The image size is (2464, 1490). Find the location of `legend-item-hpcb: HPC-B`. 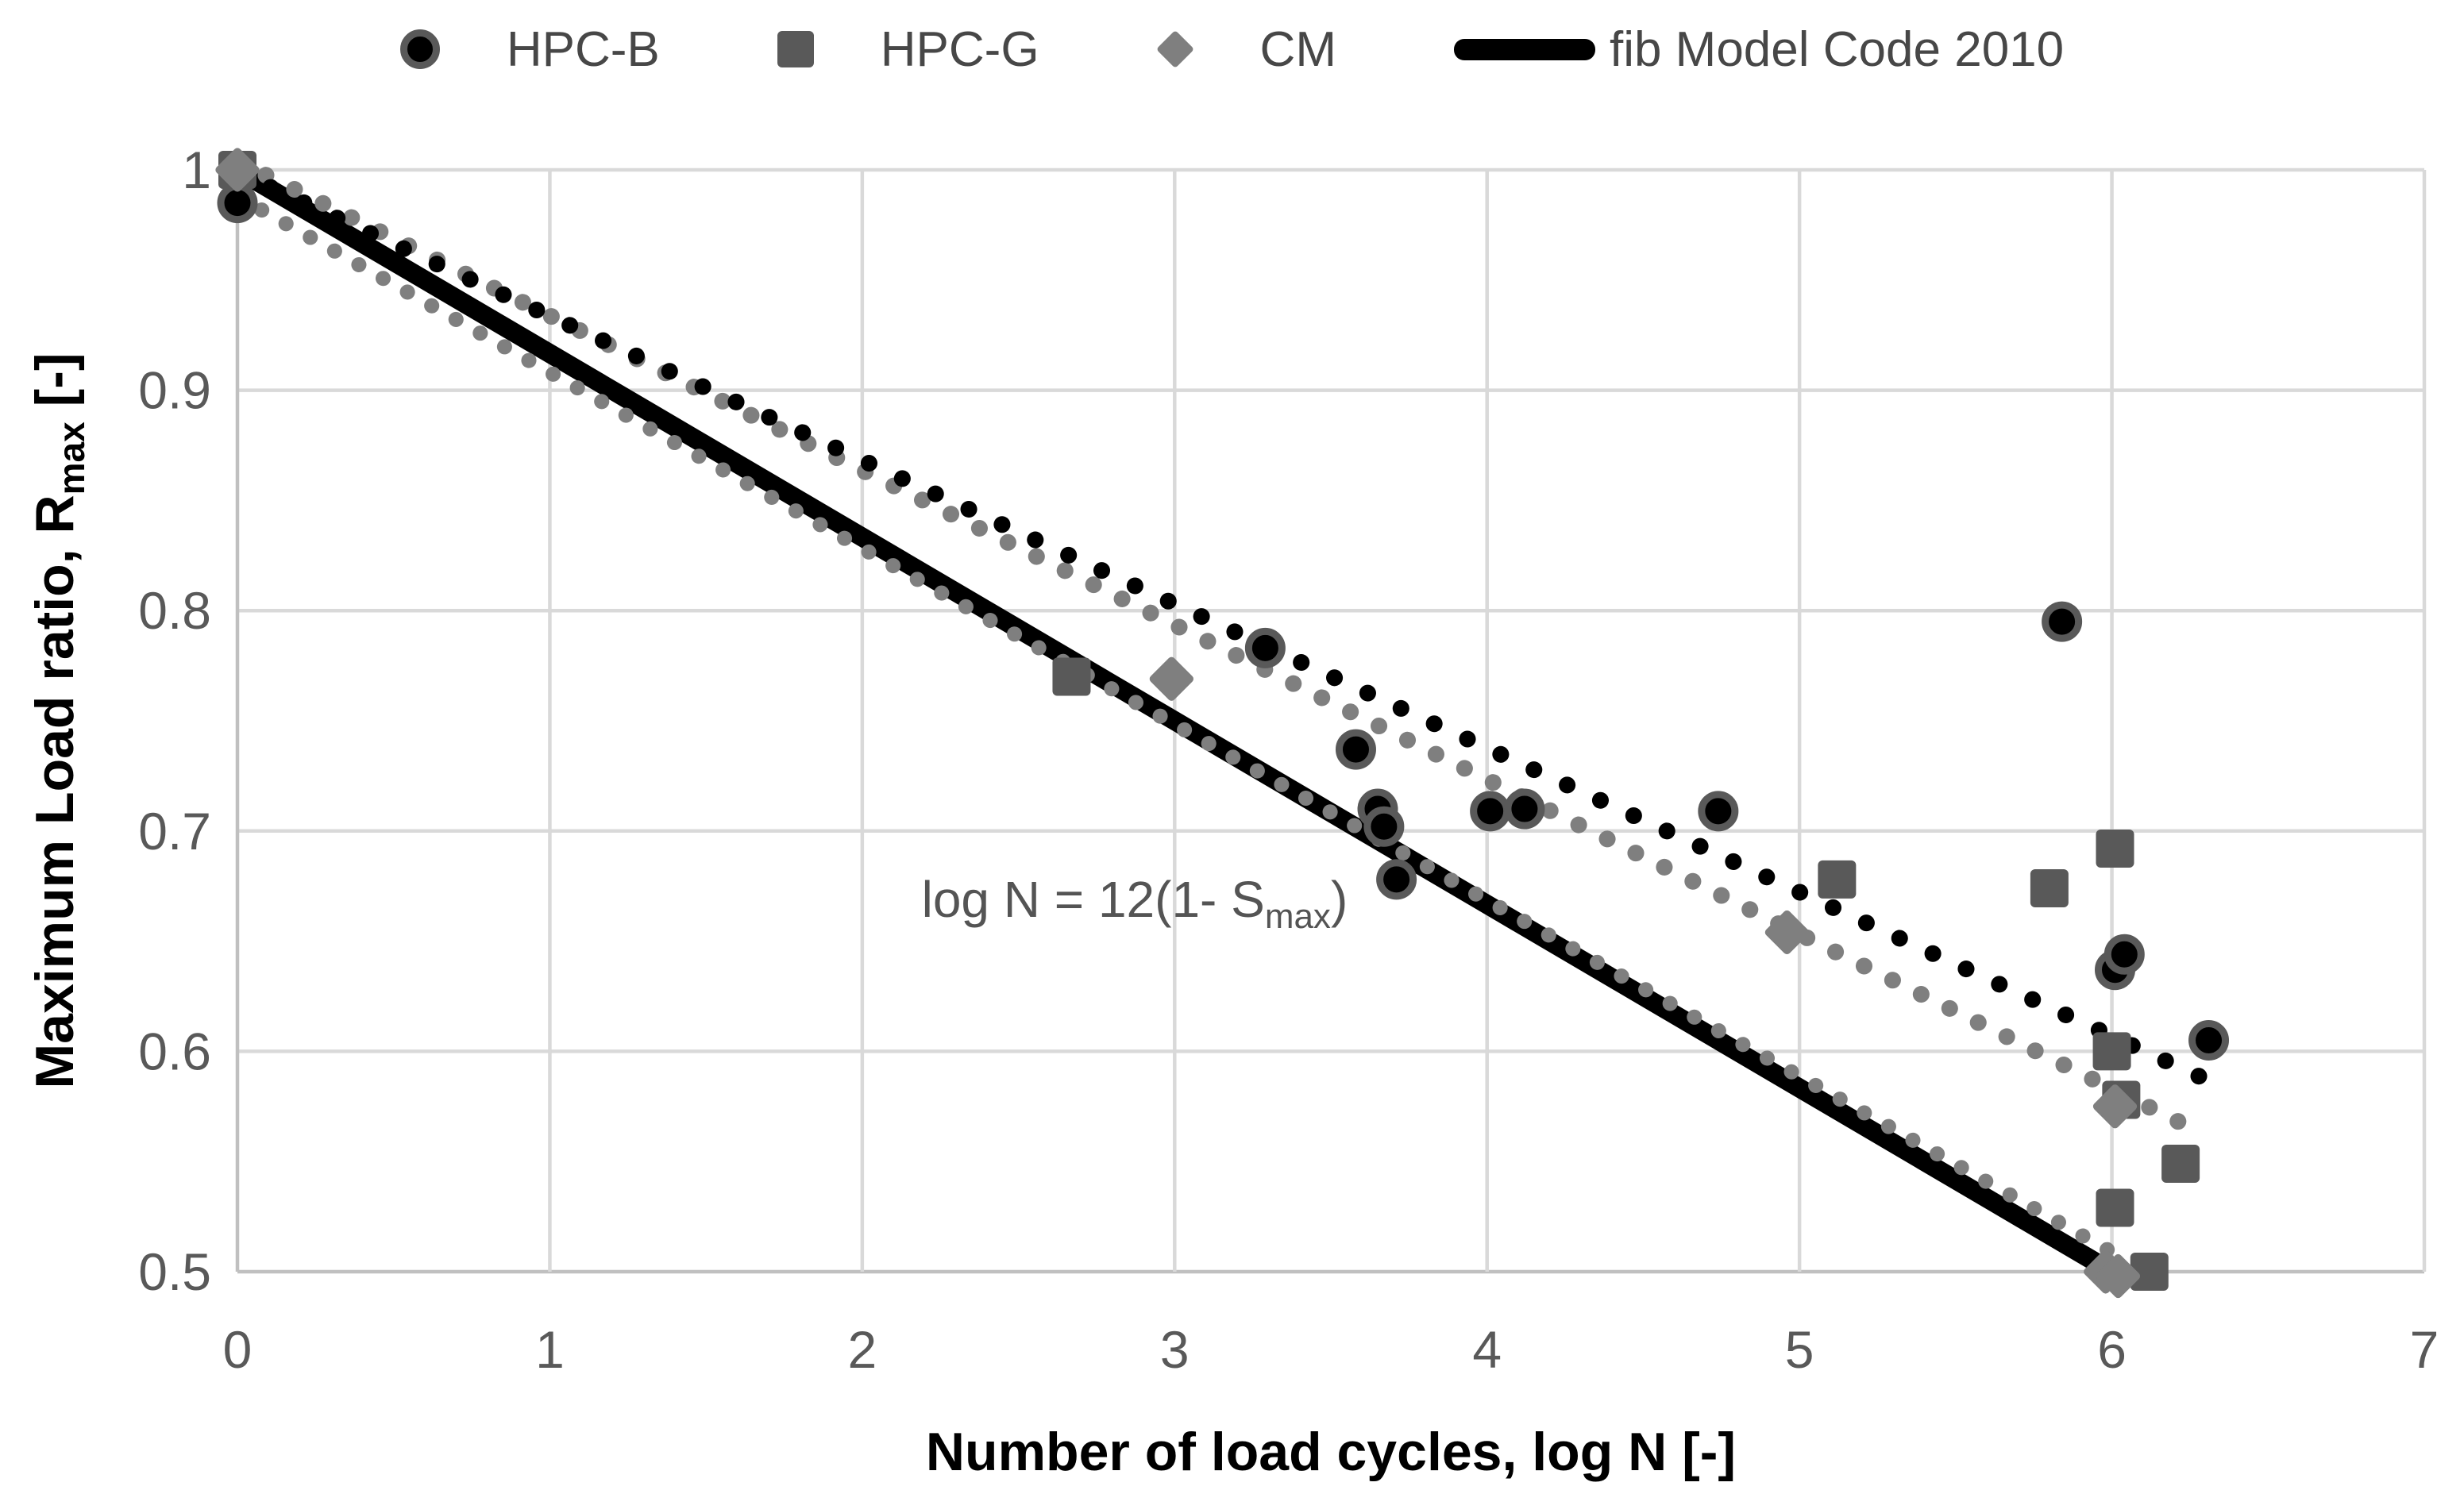

legend-item-hpcb: HPC-B is located at coordinates (529, 50).